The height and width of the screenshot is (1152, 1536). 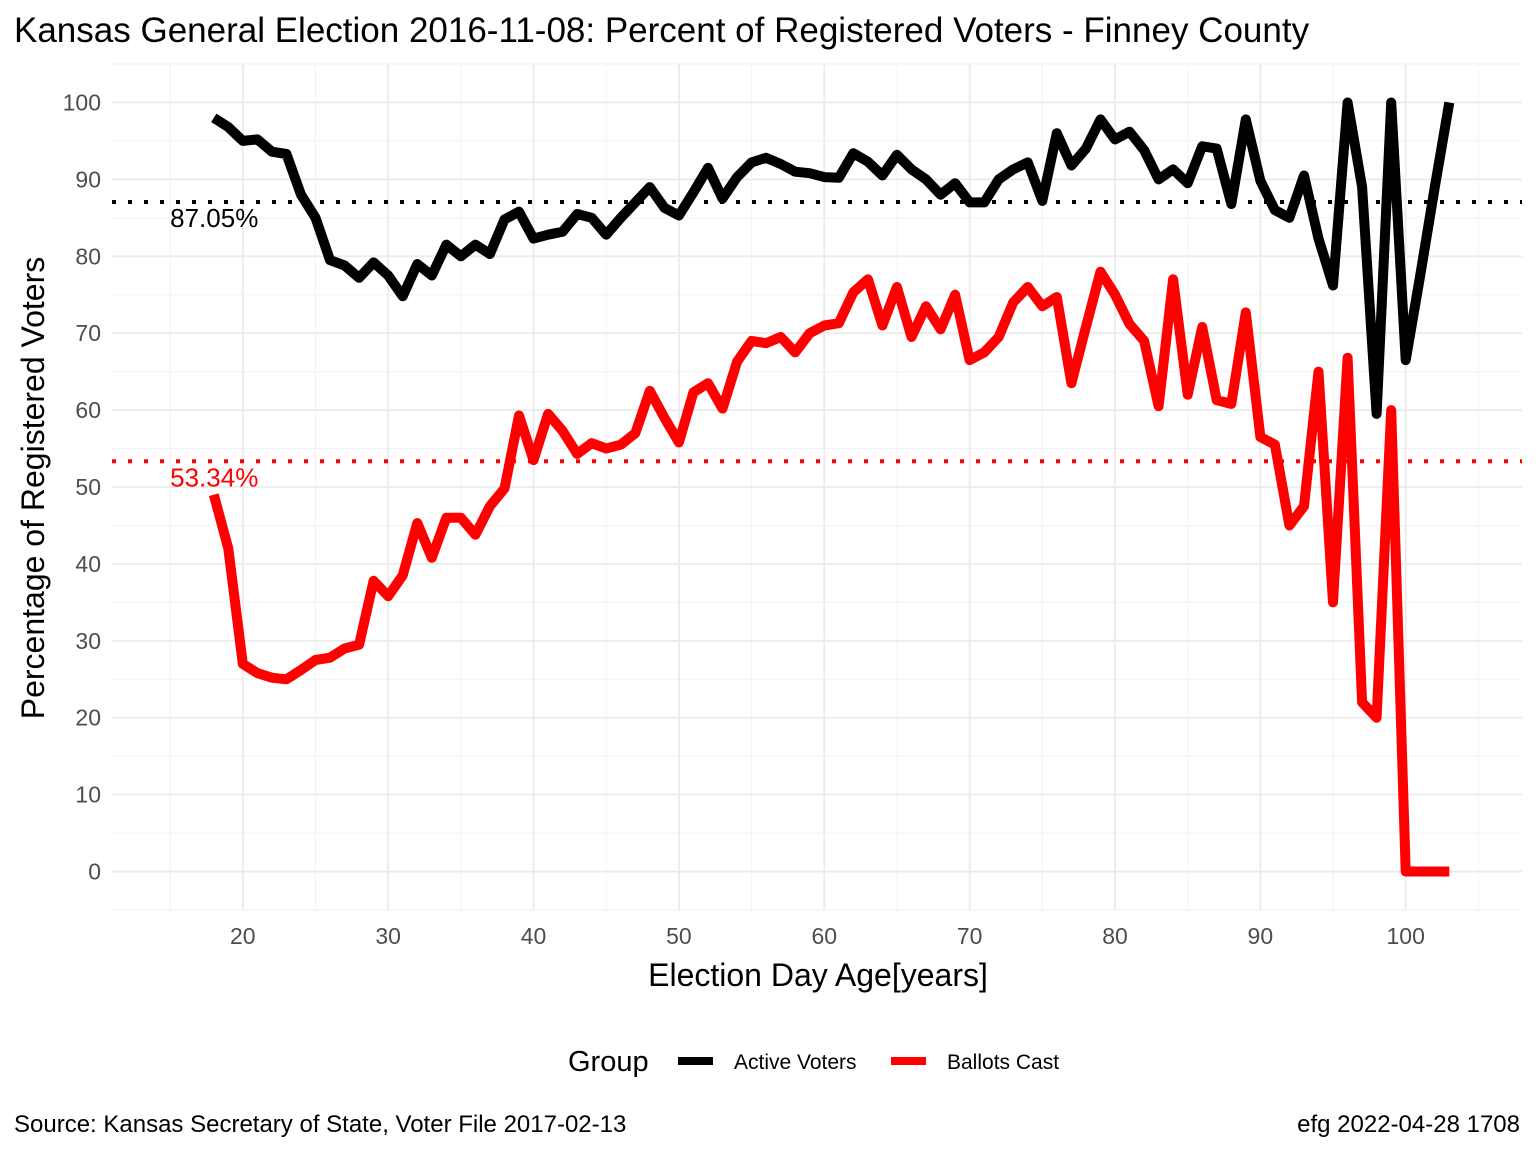 What do you see at coordinates (679, 936) in the screenshot?
I see `x-tick-label: 50` at bounding box center [679, 936].